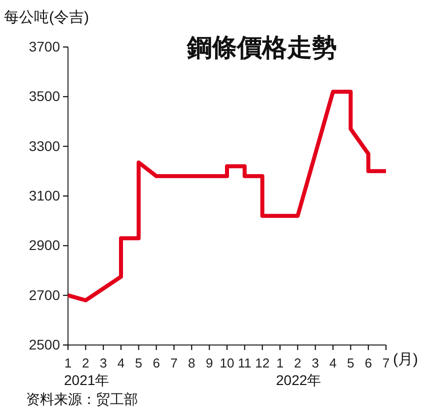  What do you see at coordinates (46, 17) in the screenshot?
I see `y-axis-title: 每公吨(令吉)` at bounding box center [46, 17].